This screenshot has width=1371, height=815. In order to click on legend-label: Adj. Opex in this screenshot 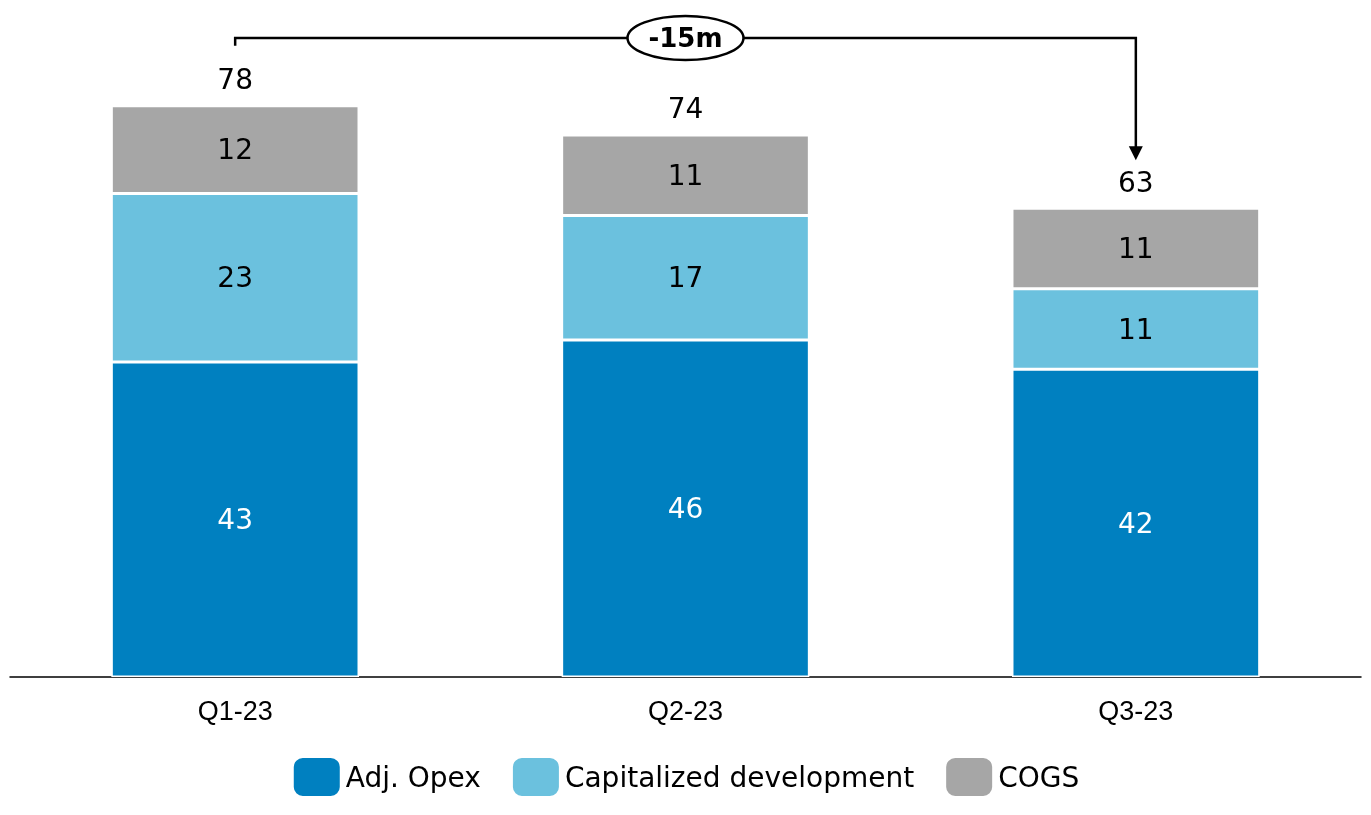, I will do `click(413, 777)`.